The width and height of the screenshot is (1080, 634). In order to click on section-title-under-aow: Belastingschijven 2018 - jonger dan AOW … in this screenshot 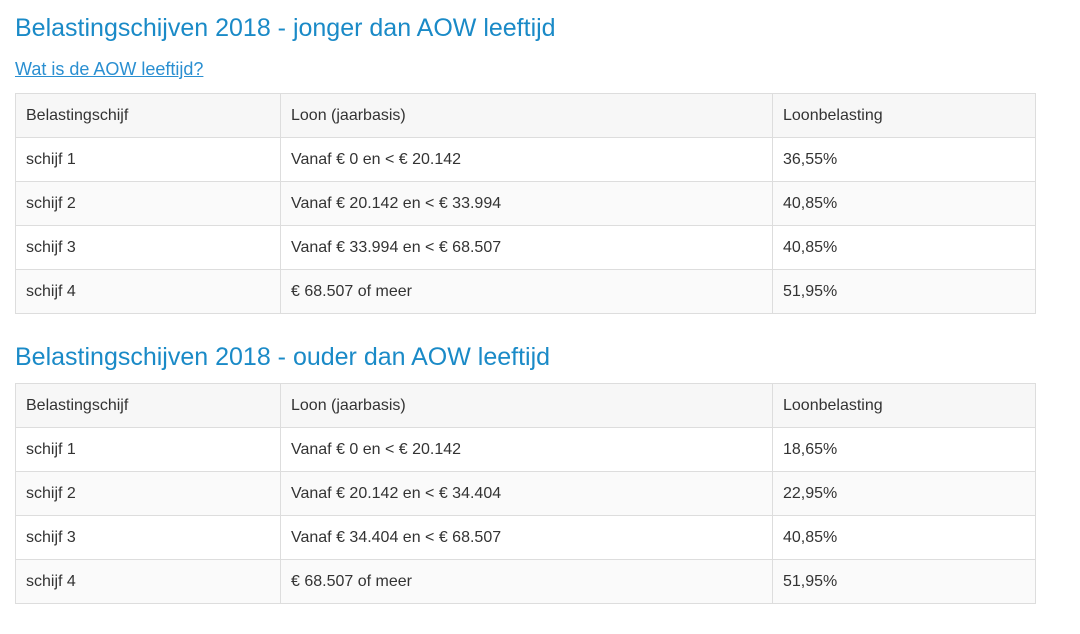, I will do `click(285, 28)`.